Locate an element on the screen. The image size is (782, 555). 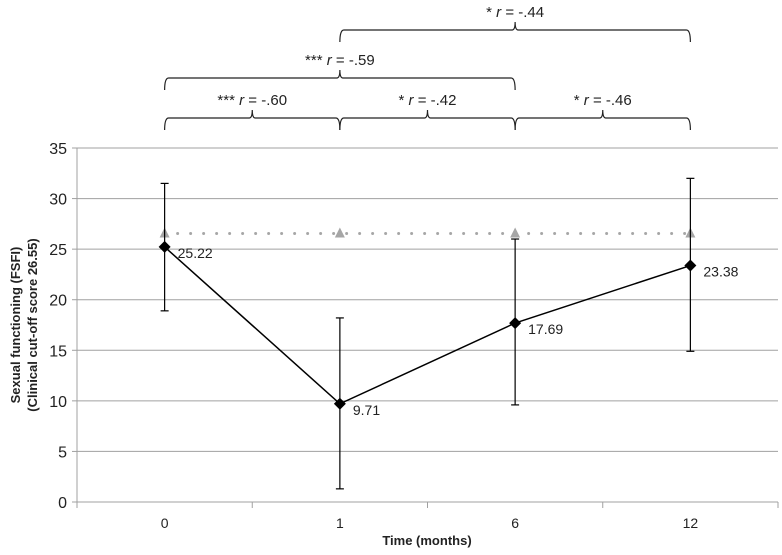
x-tick-label: 6 is located at coordinates (515, 523).